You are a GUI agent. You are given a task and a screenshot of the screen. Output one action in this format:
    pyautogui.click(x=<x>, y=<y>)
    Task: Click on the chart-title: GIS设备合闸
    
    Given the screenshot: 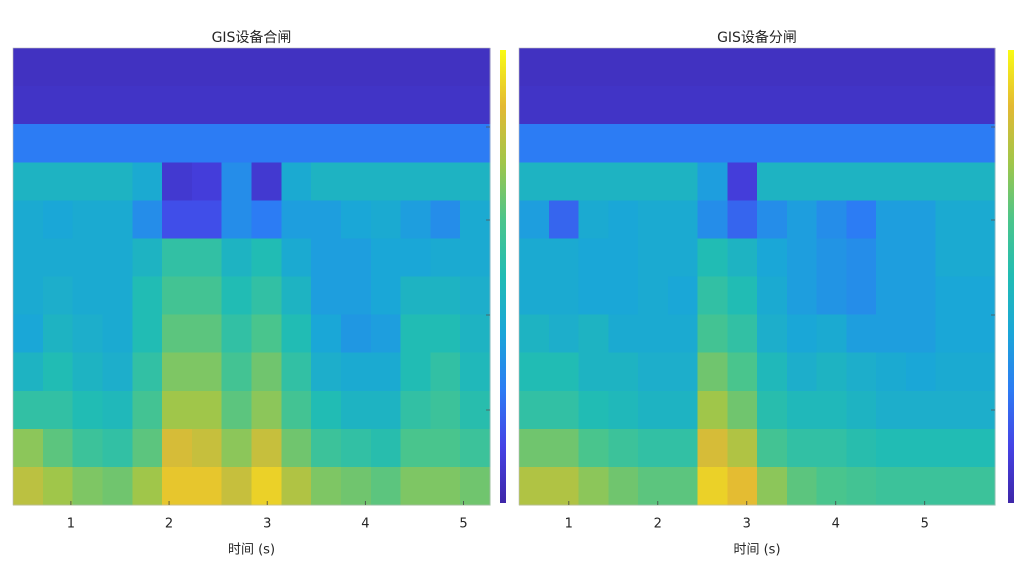 What is the action you would take?
    pyautogui.click(x=252, y=37)
    